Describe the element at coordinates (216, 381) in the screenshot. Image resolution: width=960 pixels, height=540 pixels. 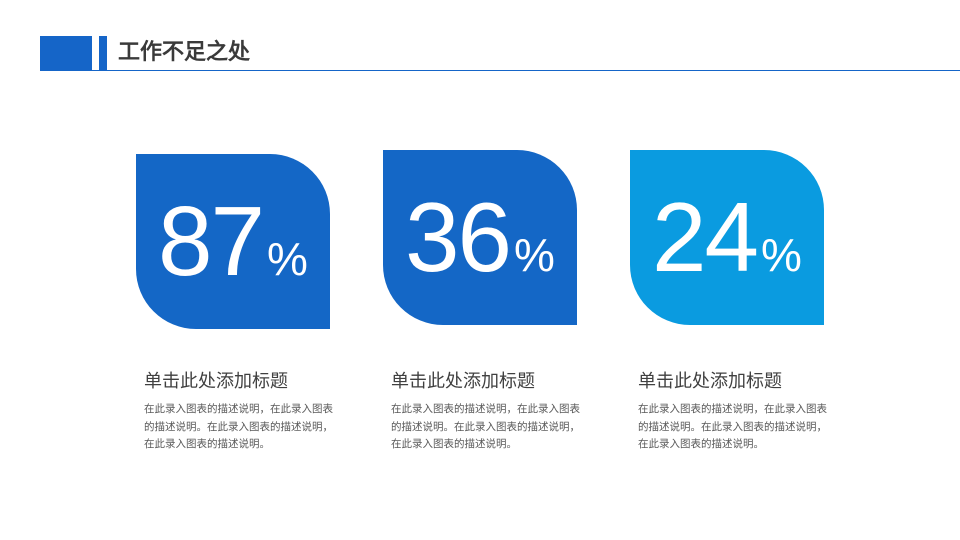
I see `card-title-1: 单击此处添加标题` at that location.